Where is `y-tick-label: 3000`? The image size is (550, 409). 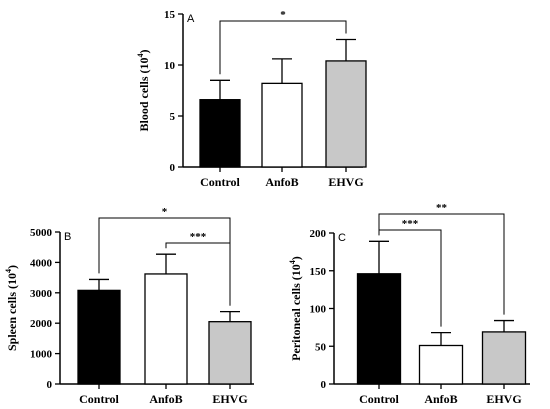
y-tick-label: 3000 is located at coordinates (41, 294).